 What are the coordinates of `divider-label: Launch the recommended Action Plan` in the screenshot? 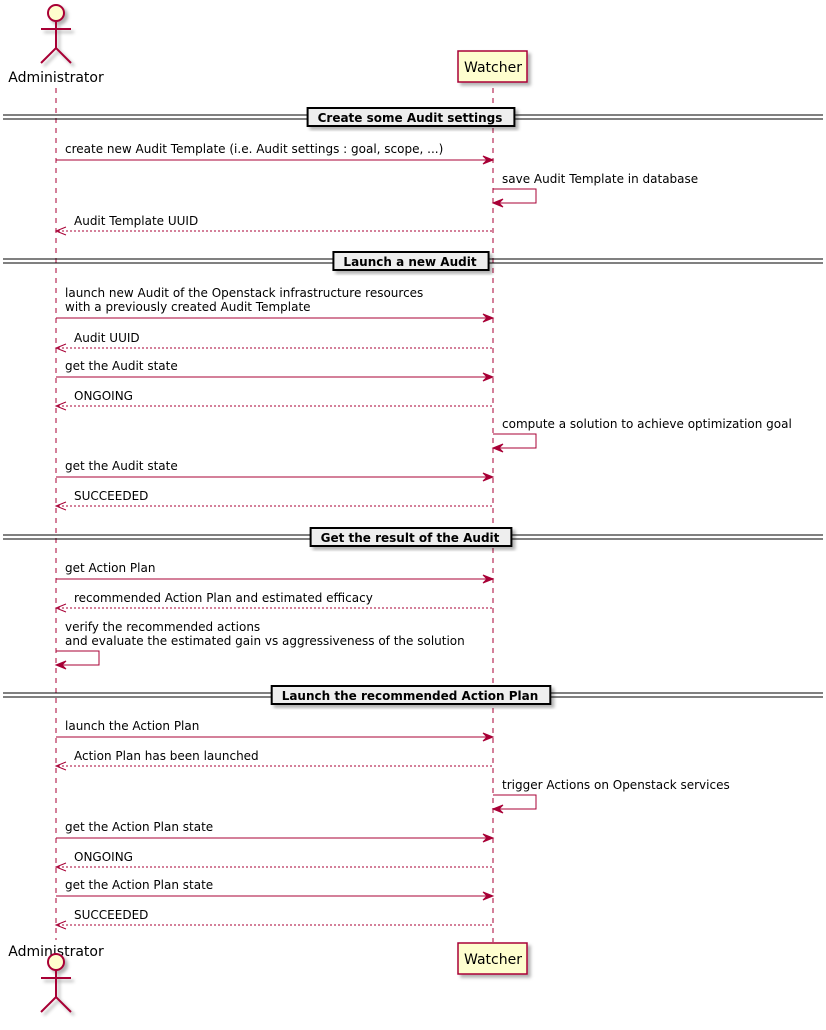 It's located at (410, 696).